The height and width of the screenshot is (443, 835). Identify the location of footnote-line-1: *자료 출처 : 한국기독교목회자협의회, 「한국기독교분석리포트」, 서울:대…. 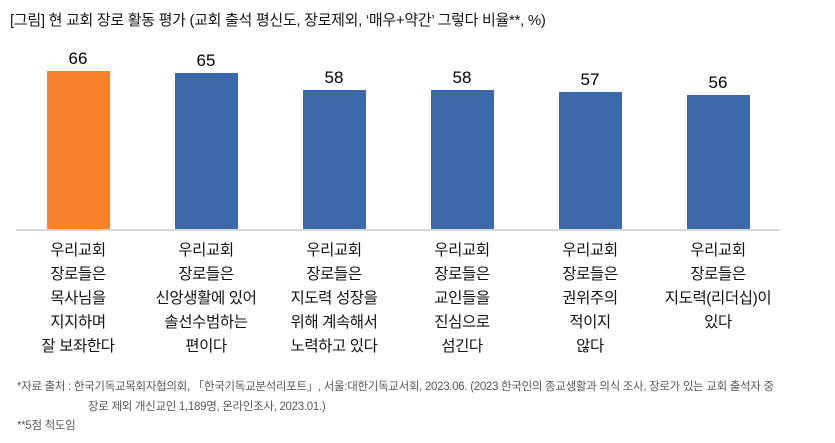
(395, 387).